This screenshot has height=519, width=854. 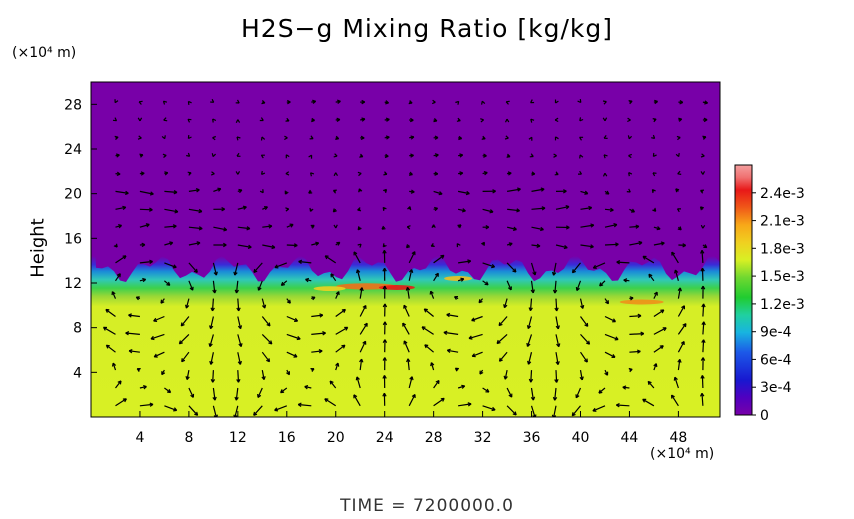 I want to click on y-axis-unit-label: (×10⁴ m), so click(x=44, y=53).